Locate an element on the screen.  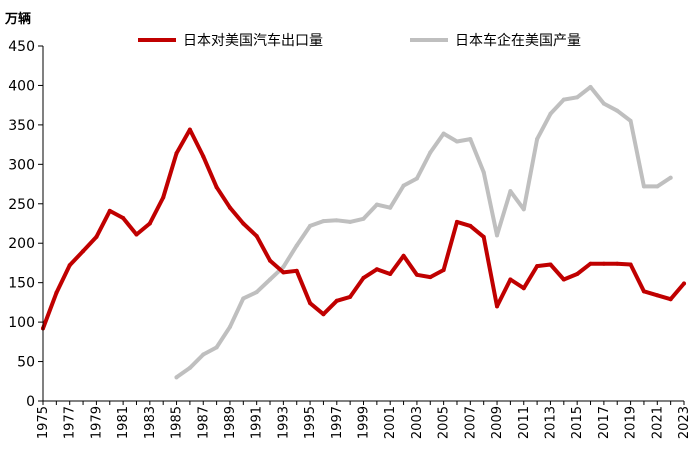
x-tick-label: 2021 is located at coordinates (657, 422).